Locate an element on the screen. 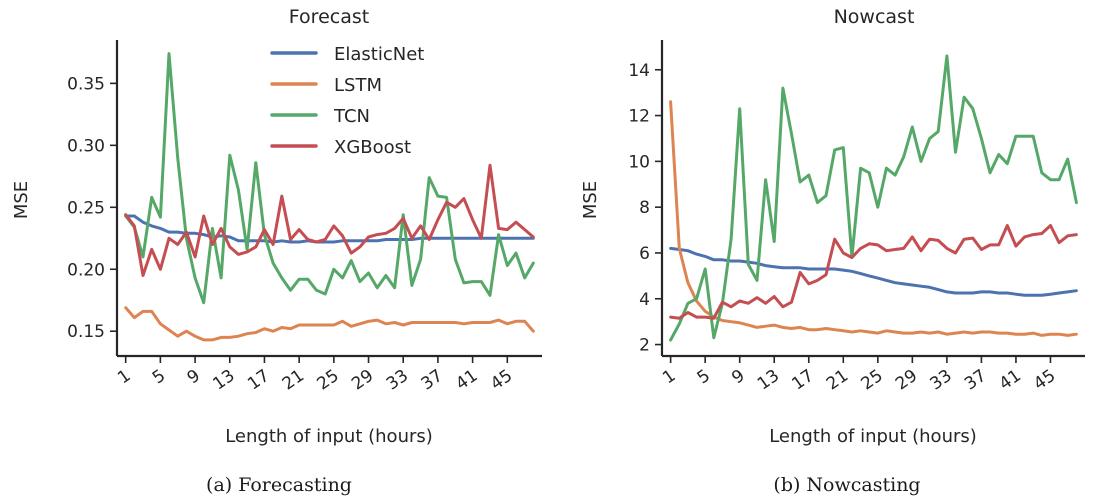 Image resolution: width=1105 pixels, height=502 pixels. forecast-y-tick-label: 0.25 is located at coordinates (86, 208).